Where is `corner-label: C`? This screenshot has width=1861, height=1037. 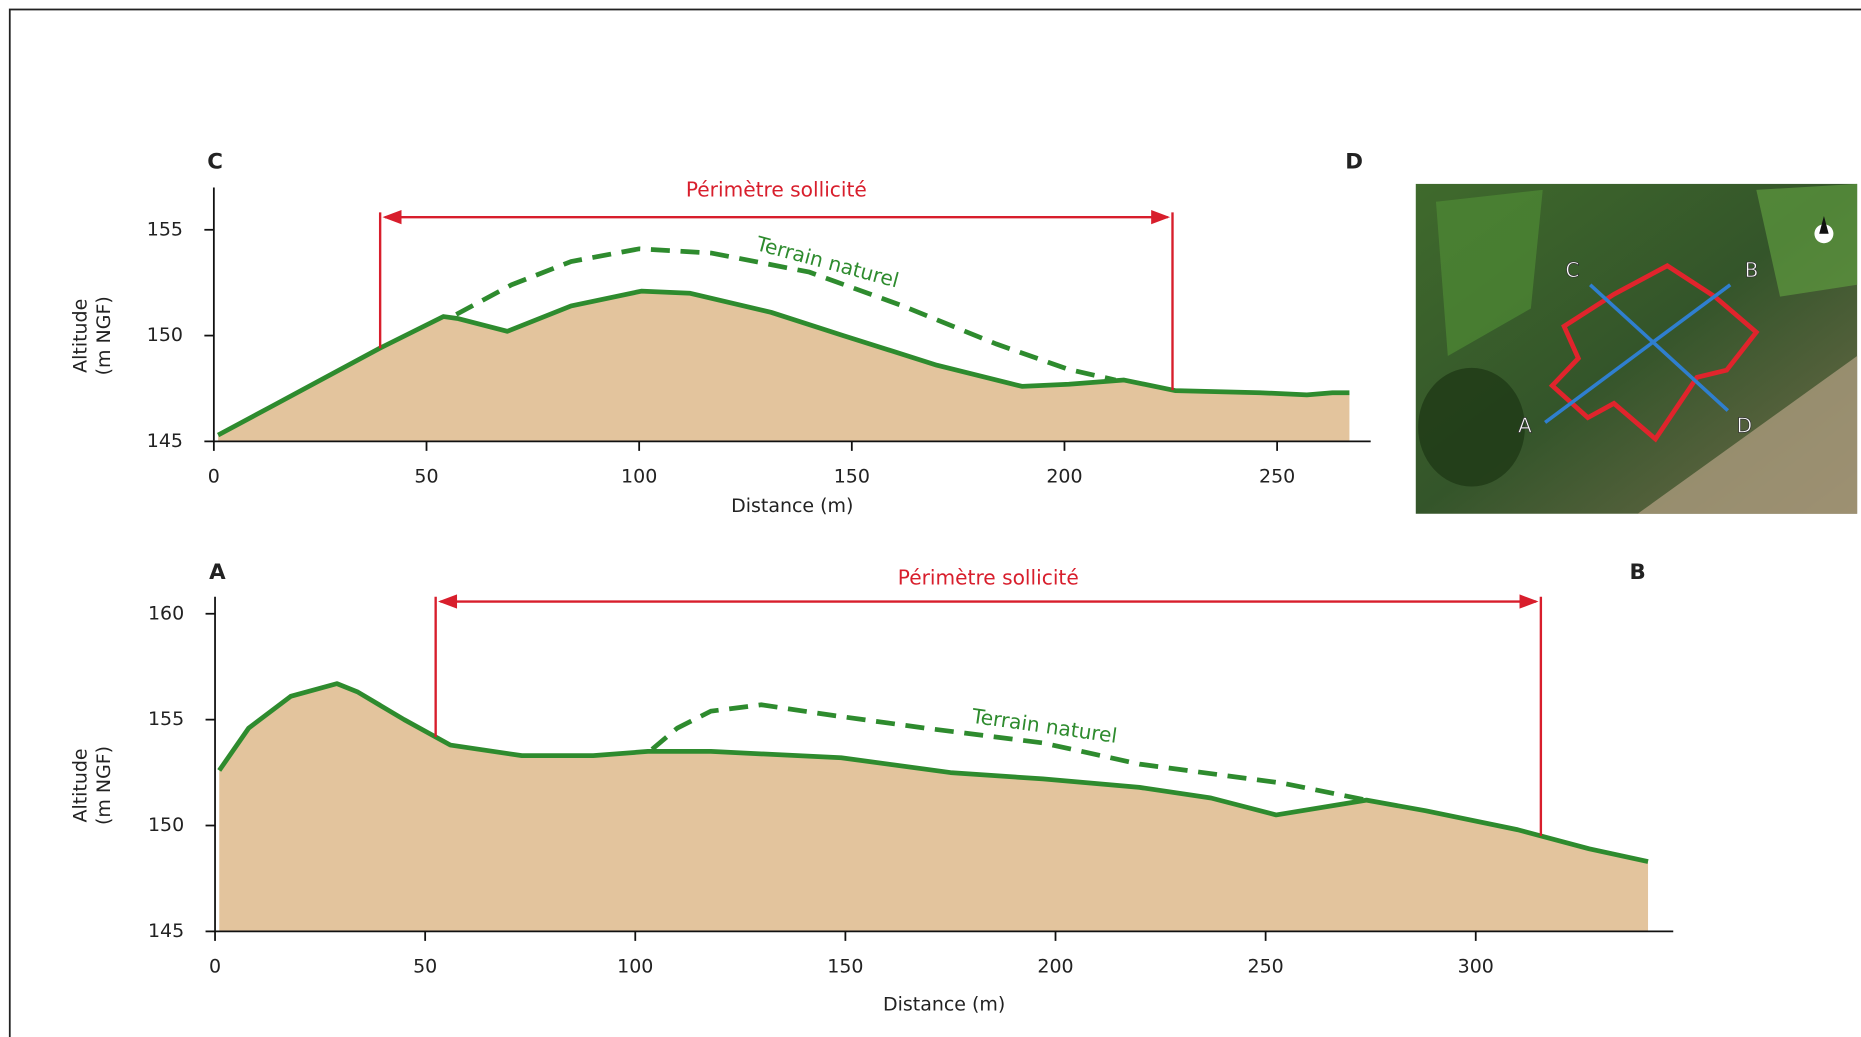 corner-label: C is located at coordinates (215, 162).